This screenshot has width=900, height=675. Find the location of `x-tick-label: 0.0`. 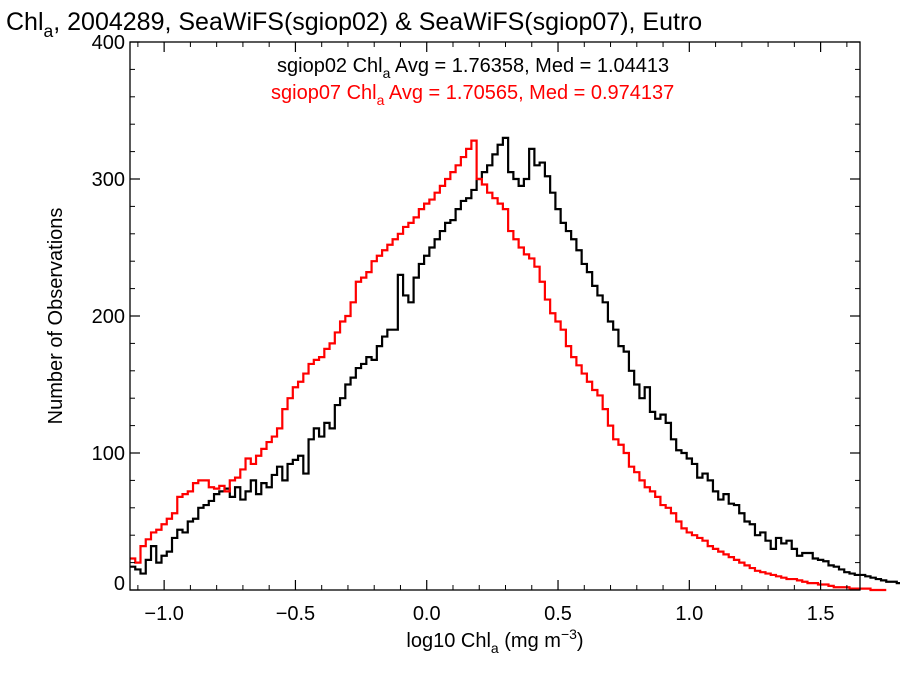

x-tick-label: 0.0 is located at coordinates (427, 614).